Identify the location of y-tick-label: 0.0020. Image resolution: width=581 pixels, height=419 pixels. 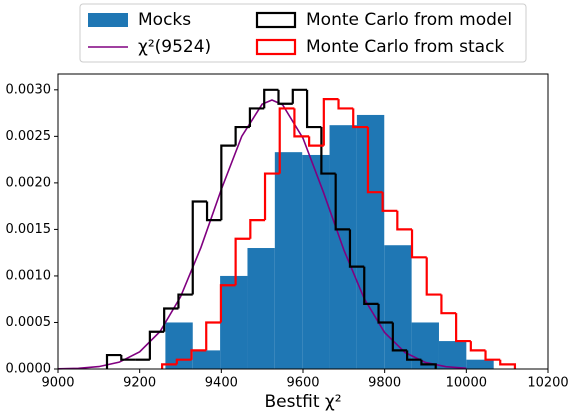
(29, 182).